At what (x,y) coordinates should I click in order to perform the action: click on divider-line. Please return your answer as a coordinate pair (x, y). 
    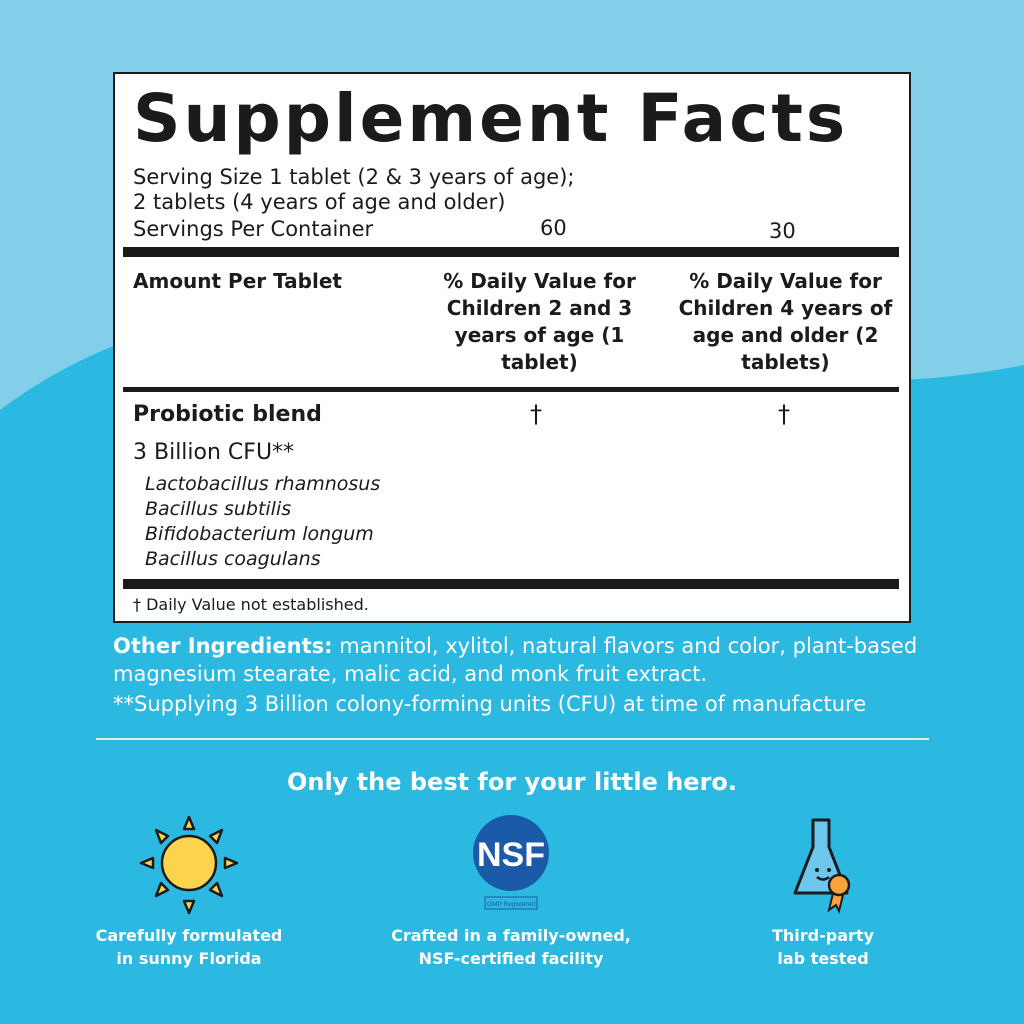
    Looking at the image, I should click on (512, 739).